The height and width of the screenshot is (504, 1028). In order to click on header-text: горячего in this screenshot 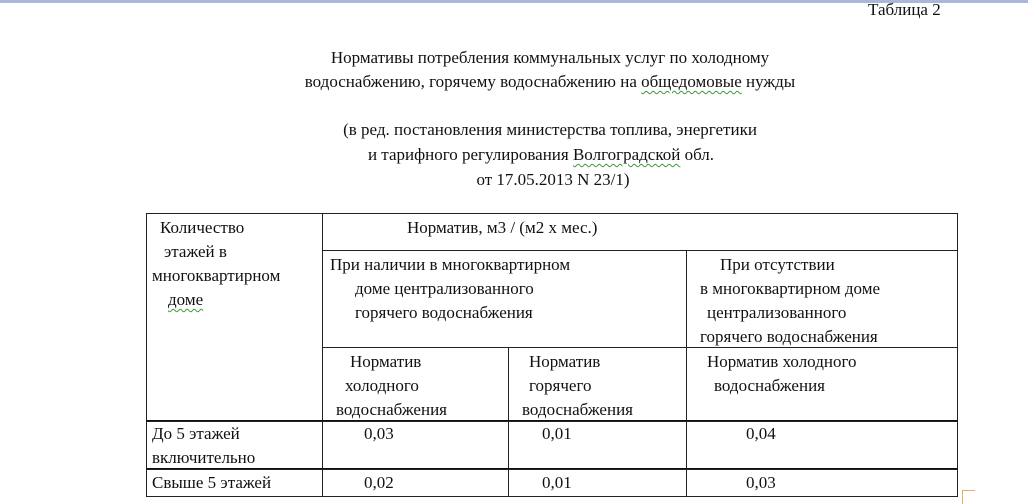, I will do `click(560, 385)`.